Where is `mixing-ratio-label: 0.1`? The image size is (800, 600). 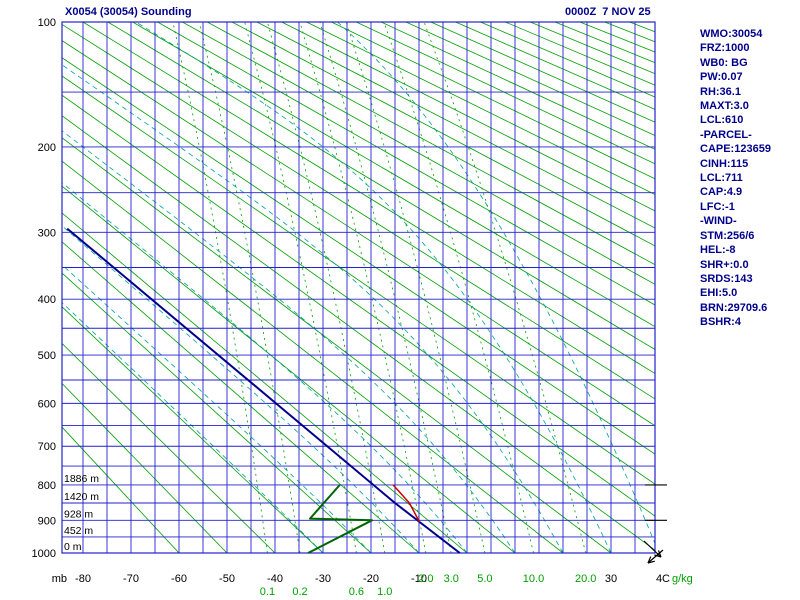
mixing-ratio-label: 0.1 is located at coordinates (267, 592).